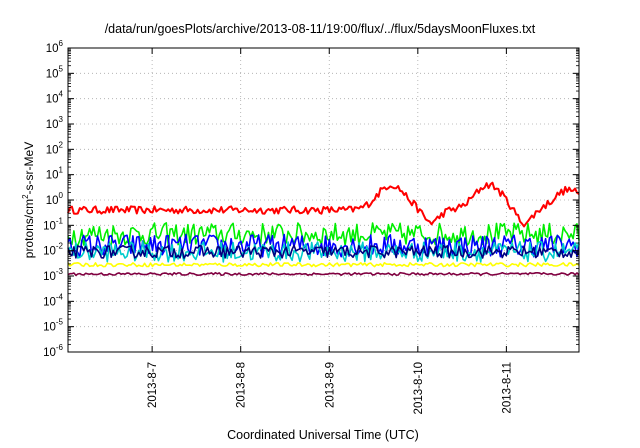 This screenshot has width=640, height=448. What do you see at coordinates (55, 148) in the screenshot?
I see `y-tick-label: 10²` at bounding box center [55, 148].